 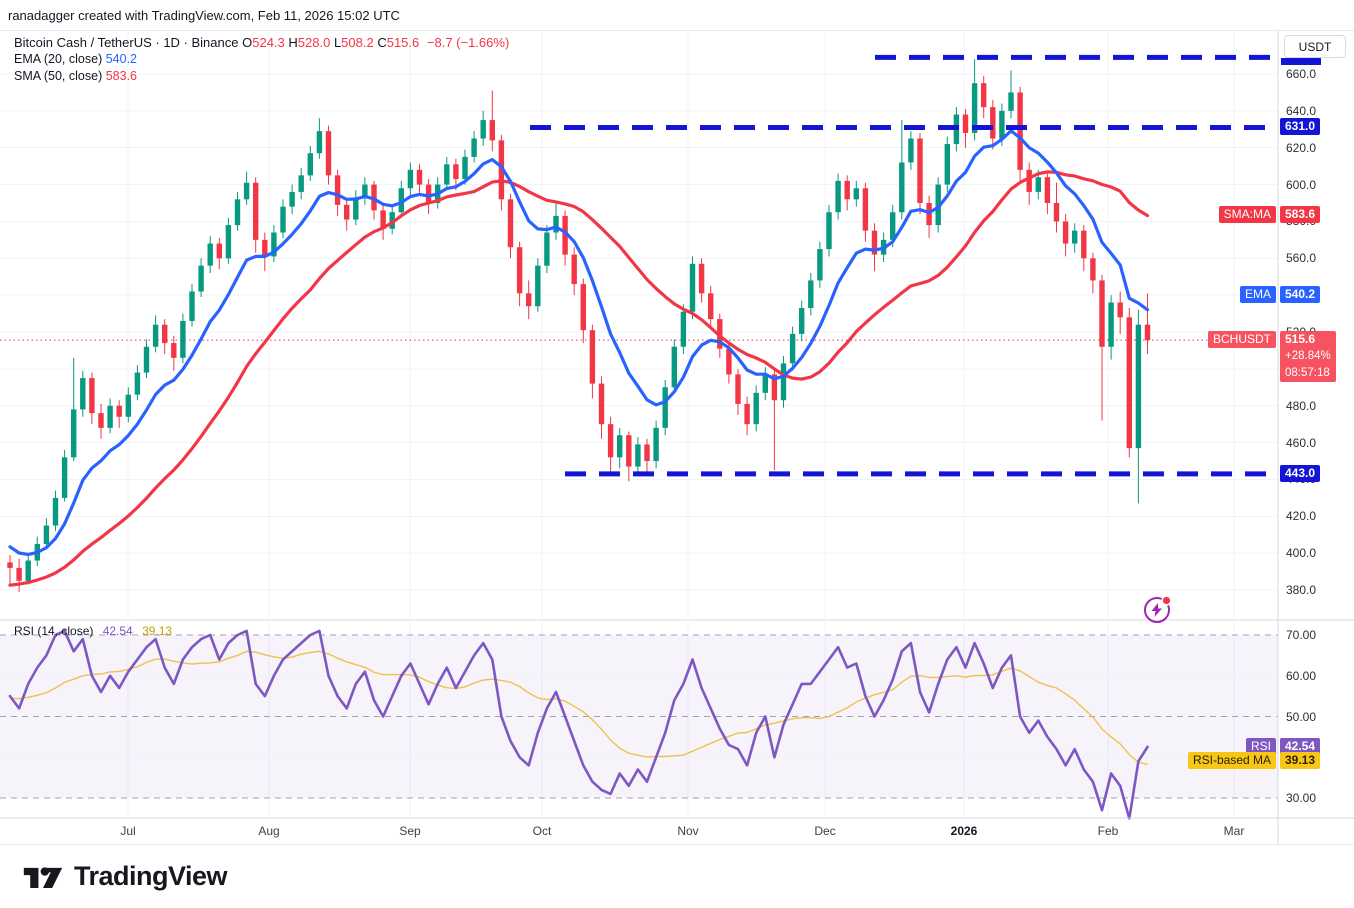 I want to click on footer: TradingView, so click(x=677, y=876).